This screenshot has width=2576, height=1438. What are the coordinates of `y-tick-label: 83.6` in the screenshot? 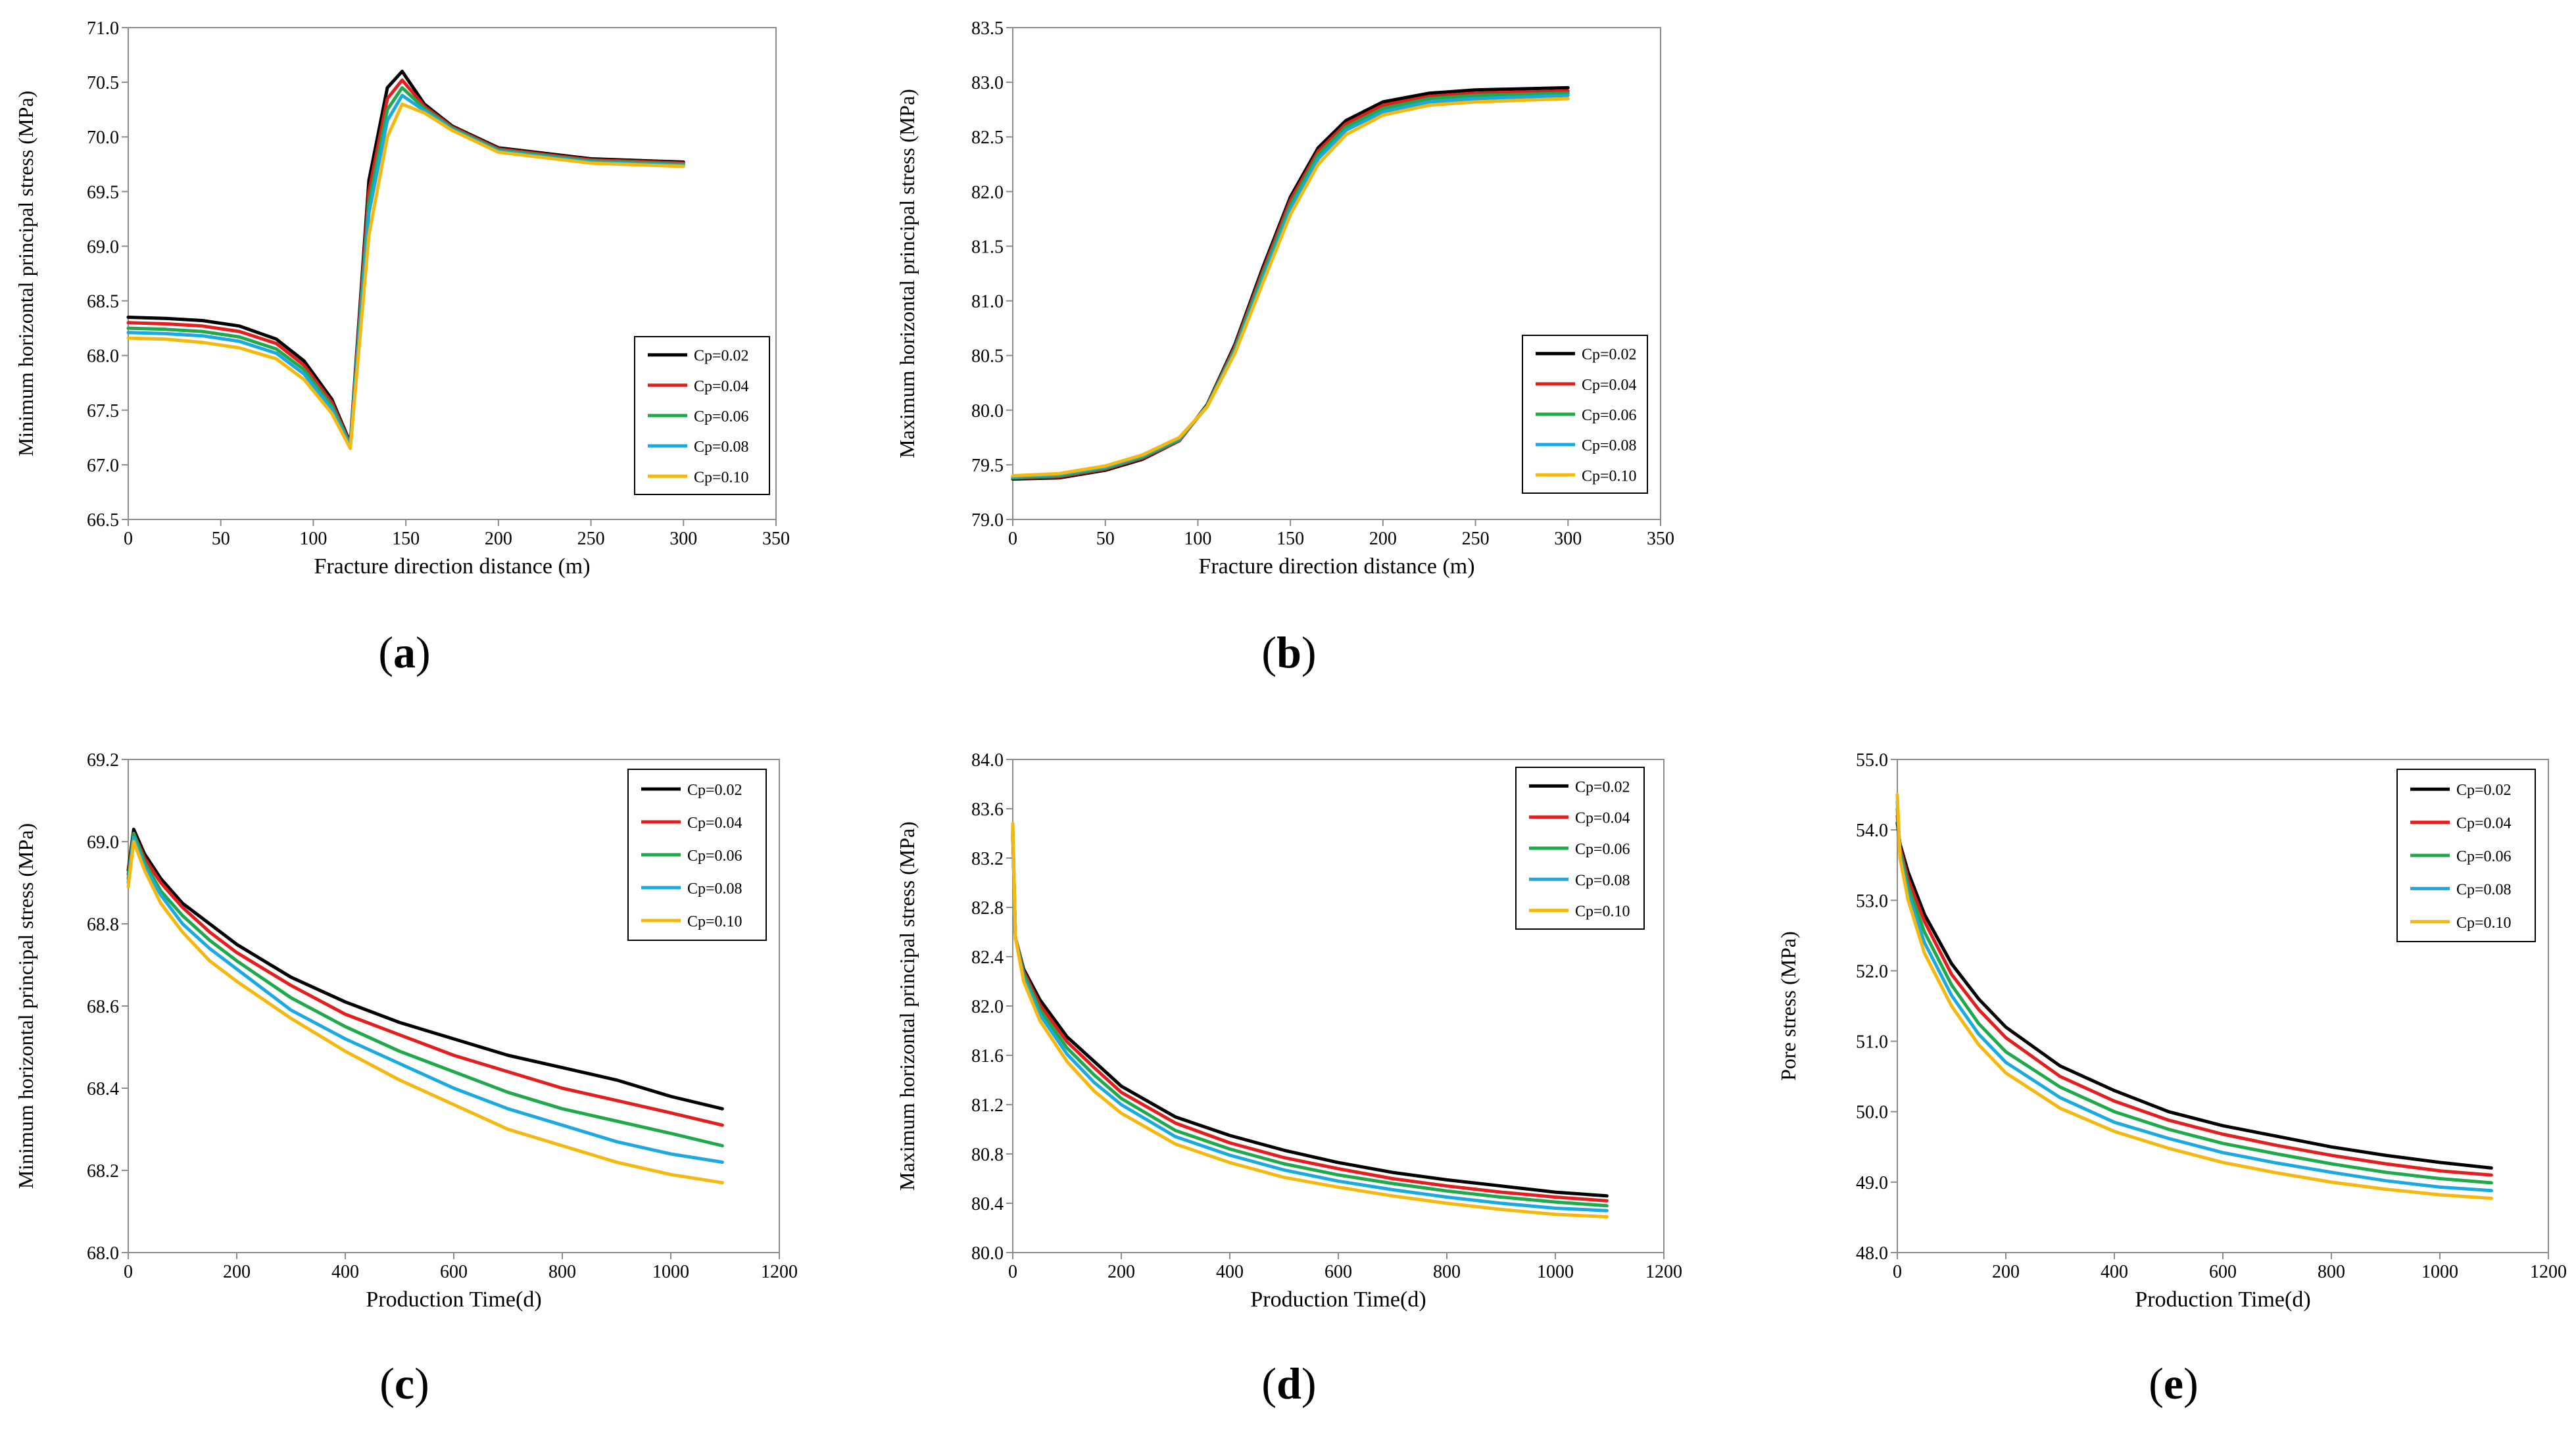 It's located at (988, 810).